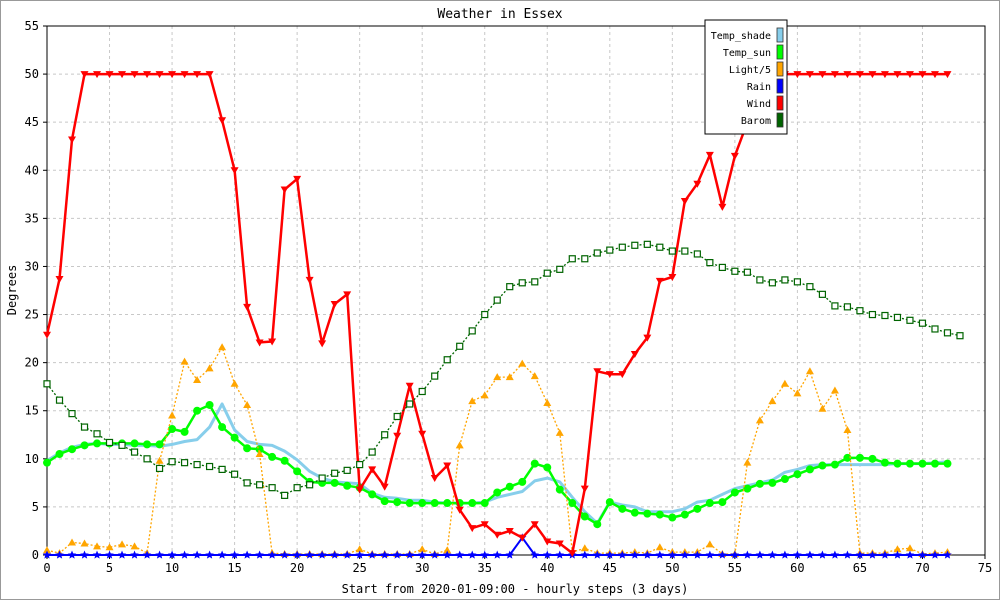  I want to click on legend: Temp_shade Temp_sun Light/5 Rain Wind Barom, so click(746, 77).